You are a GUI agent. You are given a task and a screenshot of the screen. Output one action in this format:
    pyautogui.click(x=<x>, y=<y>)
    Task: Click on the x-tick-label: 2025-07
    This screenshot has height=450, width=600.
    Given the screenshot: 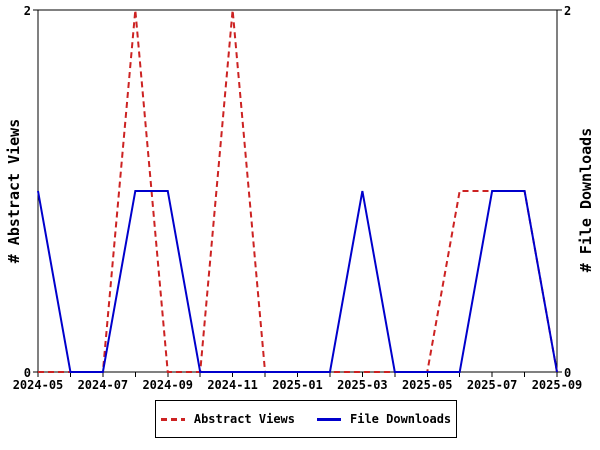 What is the action you would take?
    pyautogui.click(x=492, y=385)
    